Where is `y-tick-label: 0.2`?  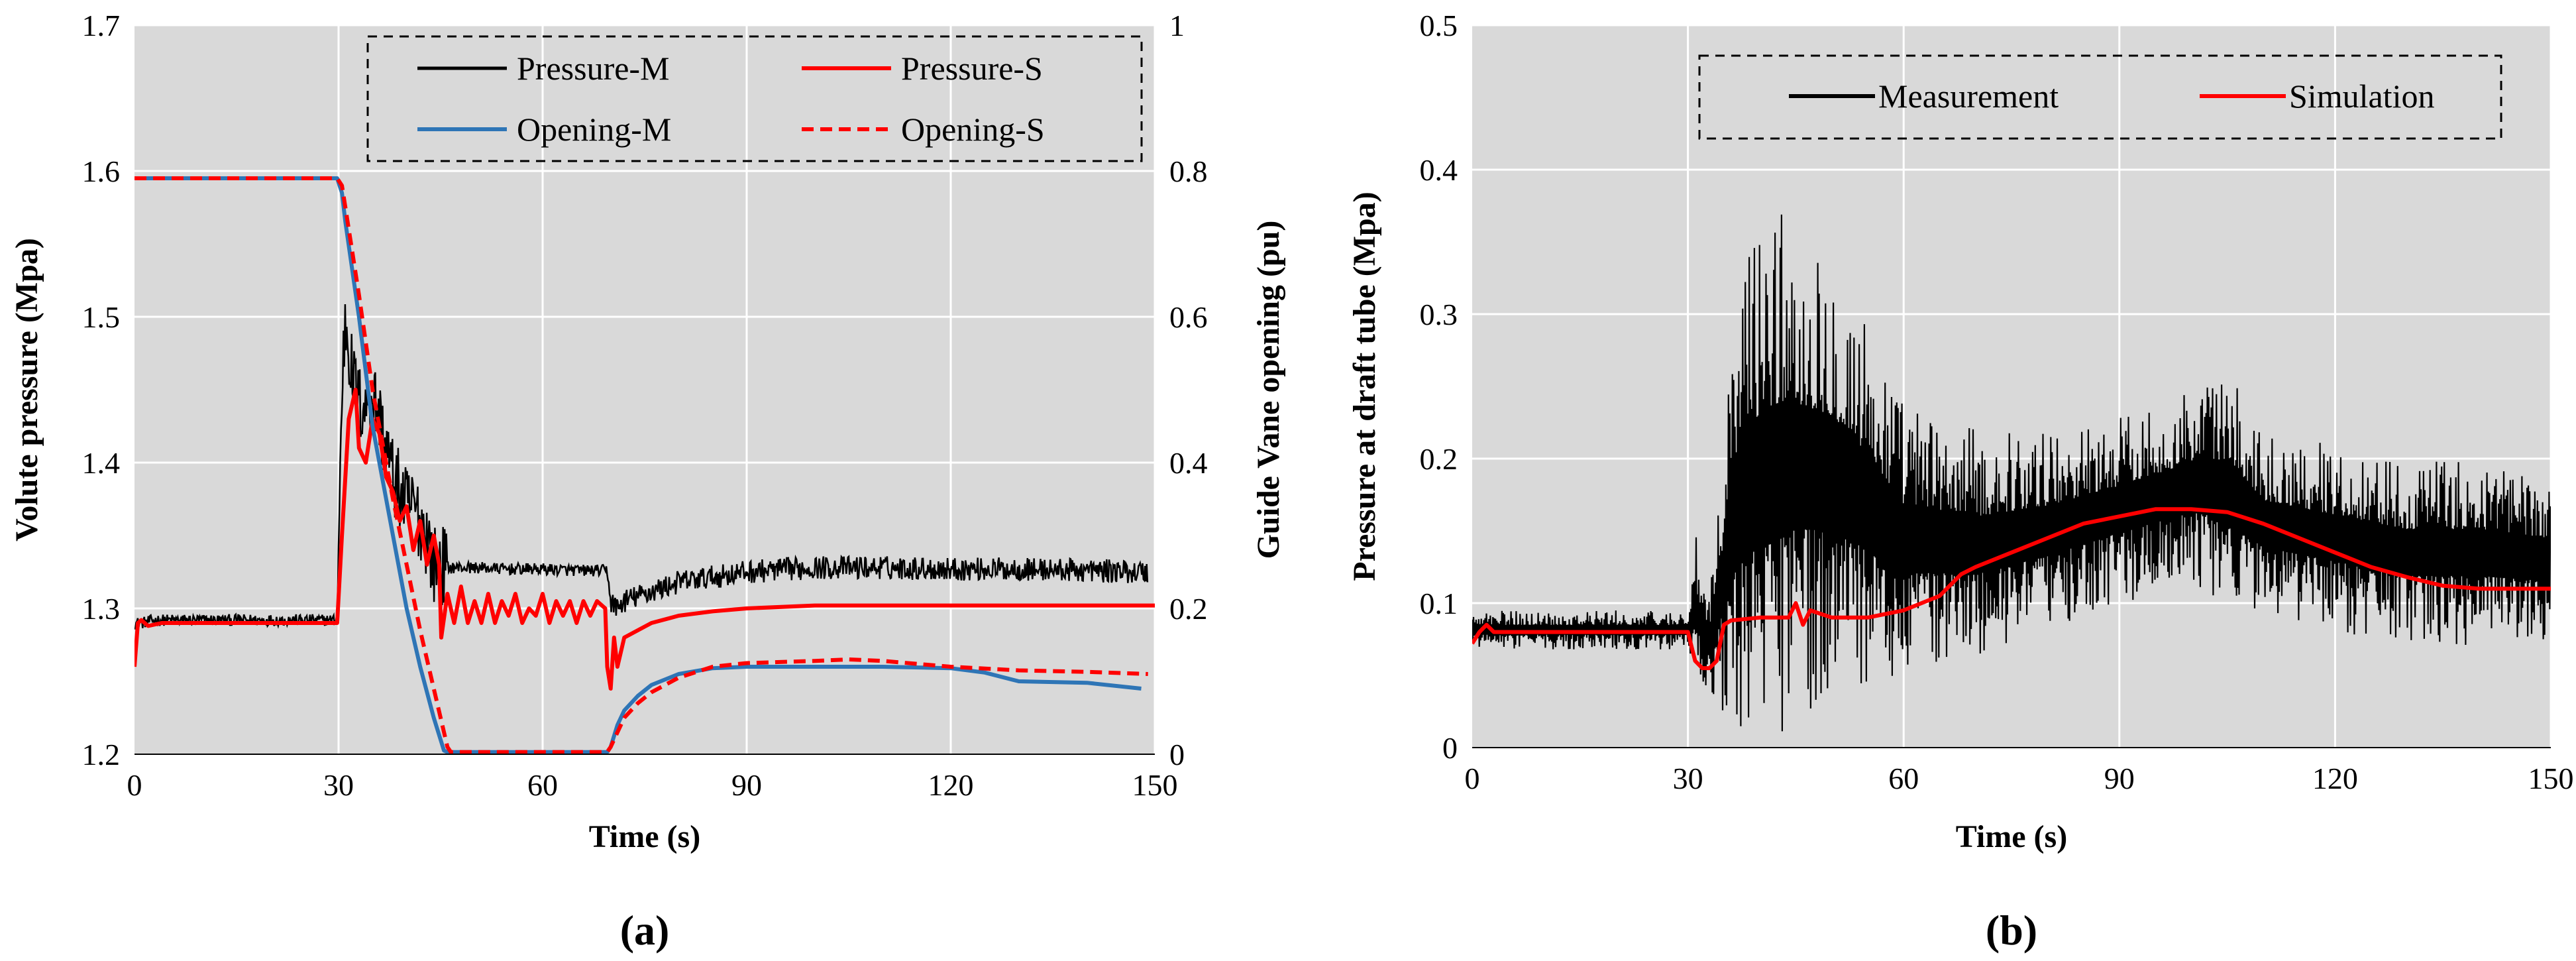 y-tick-label: 0.2 is located at coordinates (1439, 459).